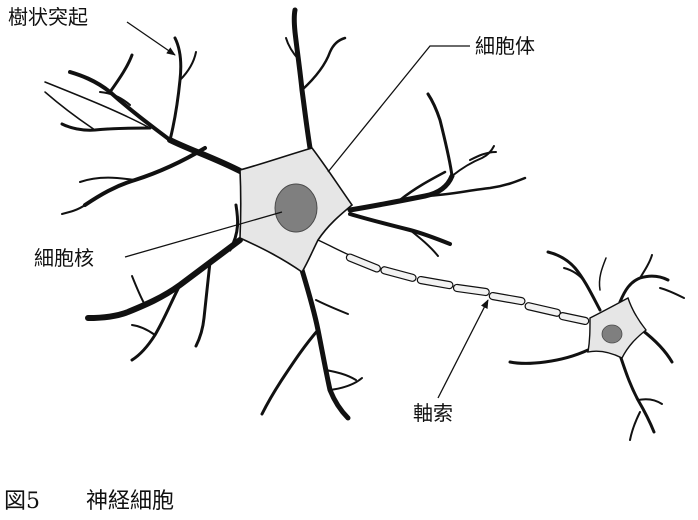  I want to click on leader-cell-body, so click(398, 109).